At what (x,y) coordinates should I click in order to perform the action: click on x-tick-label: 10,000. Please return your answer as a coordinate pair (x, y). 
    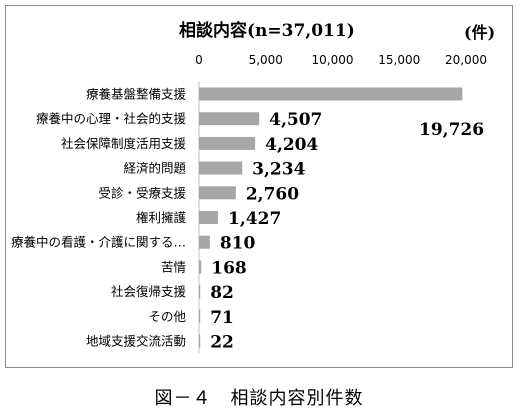
    Looking at the image, I should click on (333, 60).